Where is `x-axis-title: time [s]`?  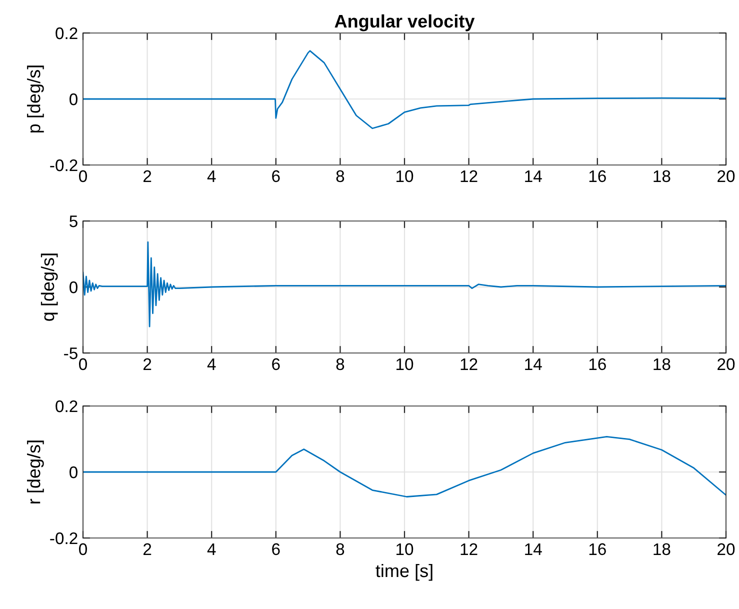 x-axis-title: time [s] is located at coordinates (404, 572).